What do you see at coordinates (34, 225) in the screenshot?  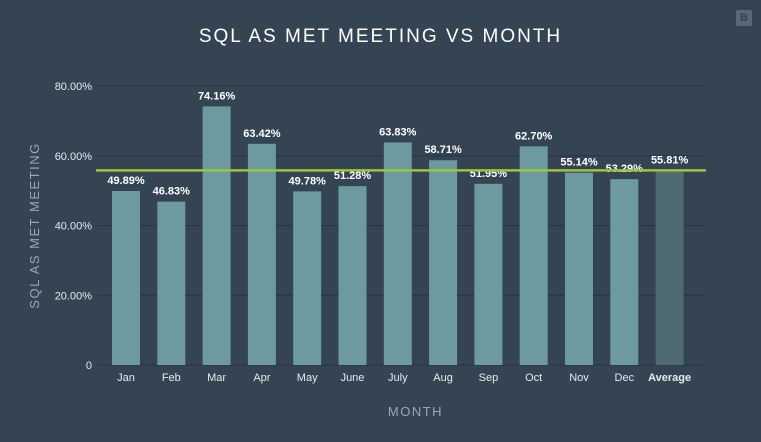 I see `y-axis-title: SQL AS MET MEETING` at bounding box center [34, 225].